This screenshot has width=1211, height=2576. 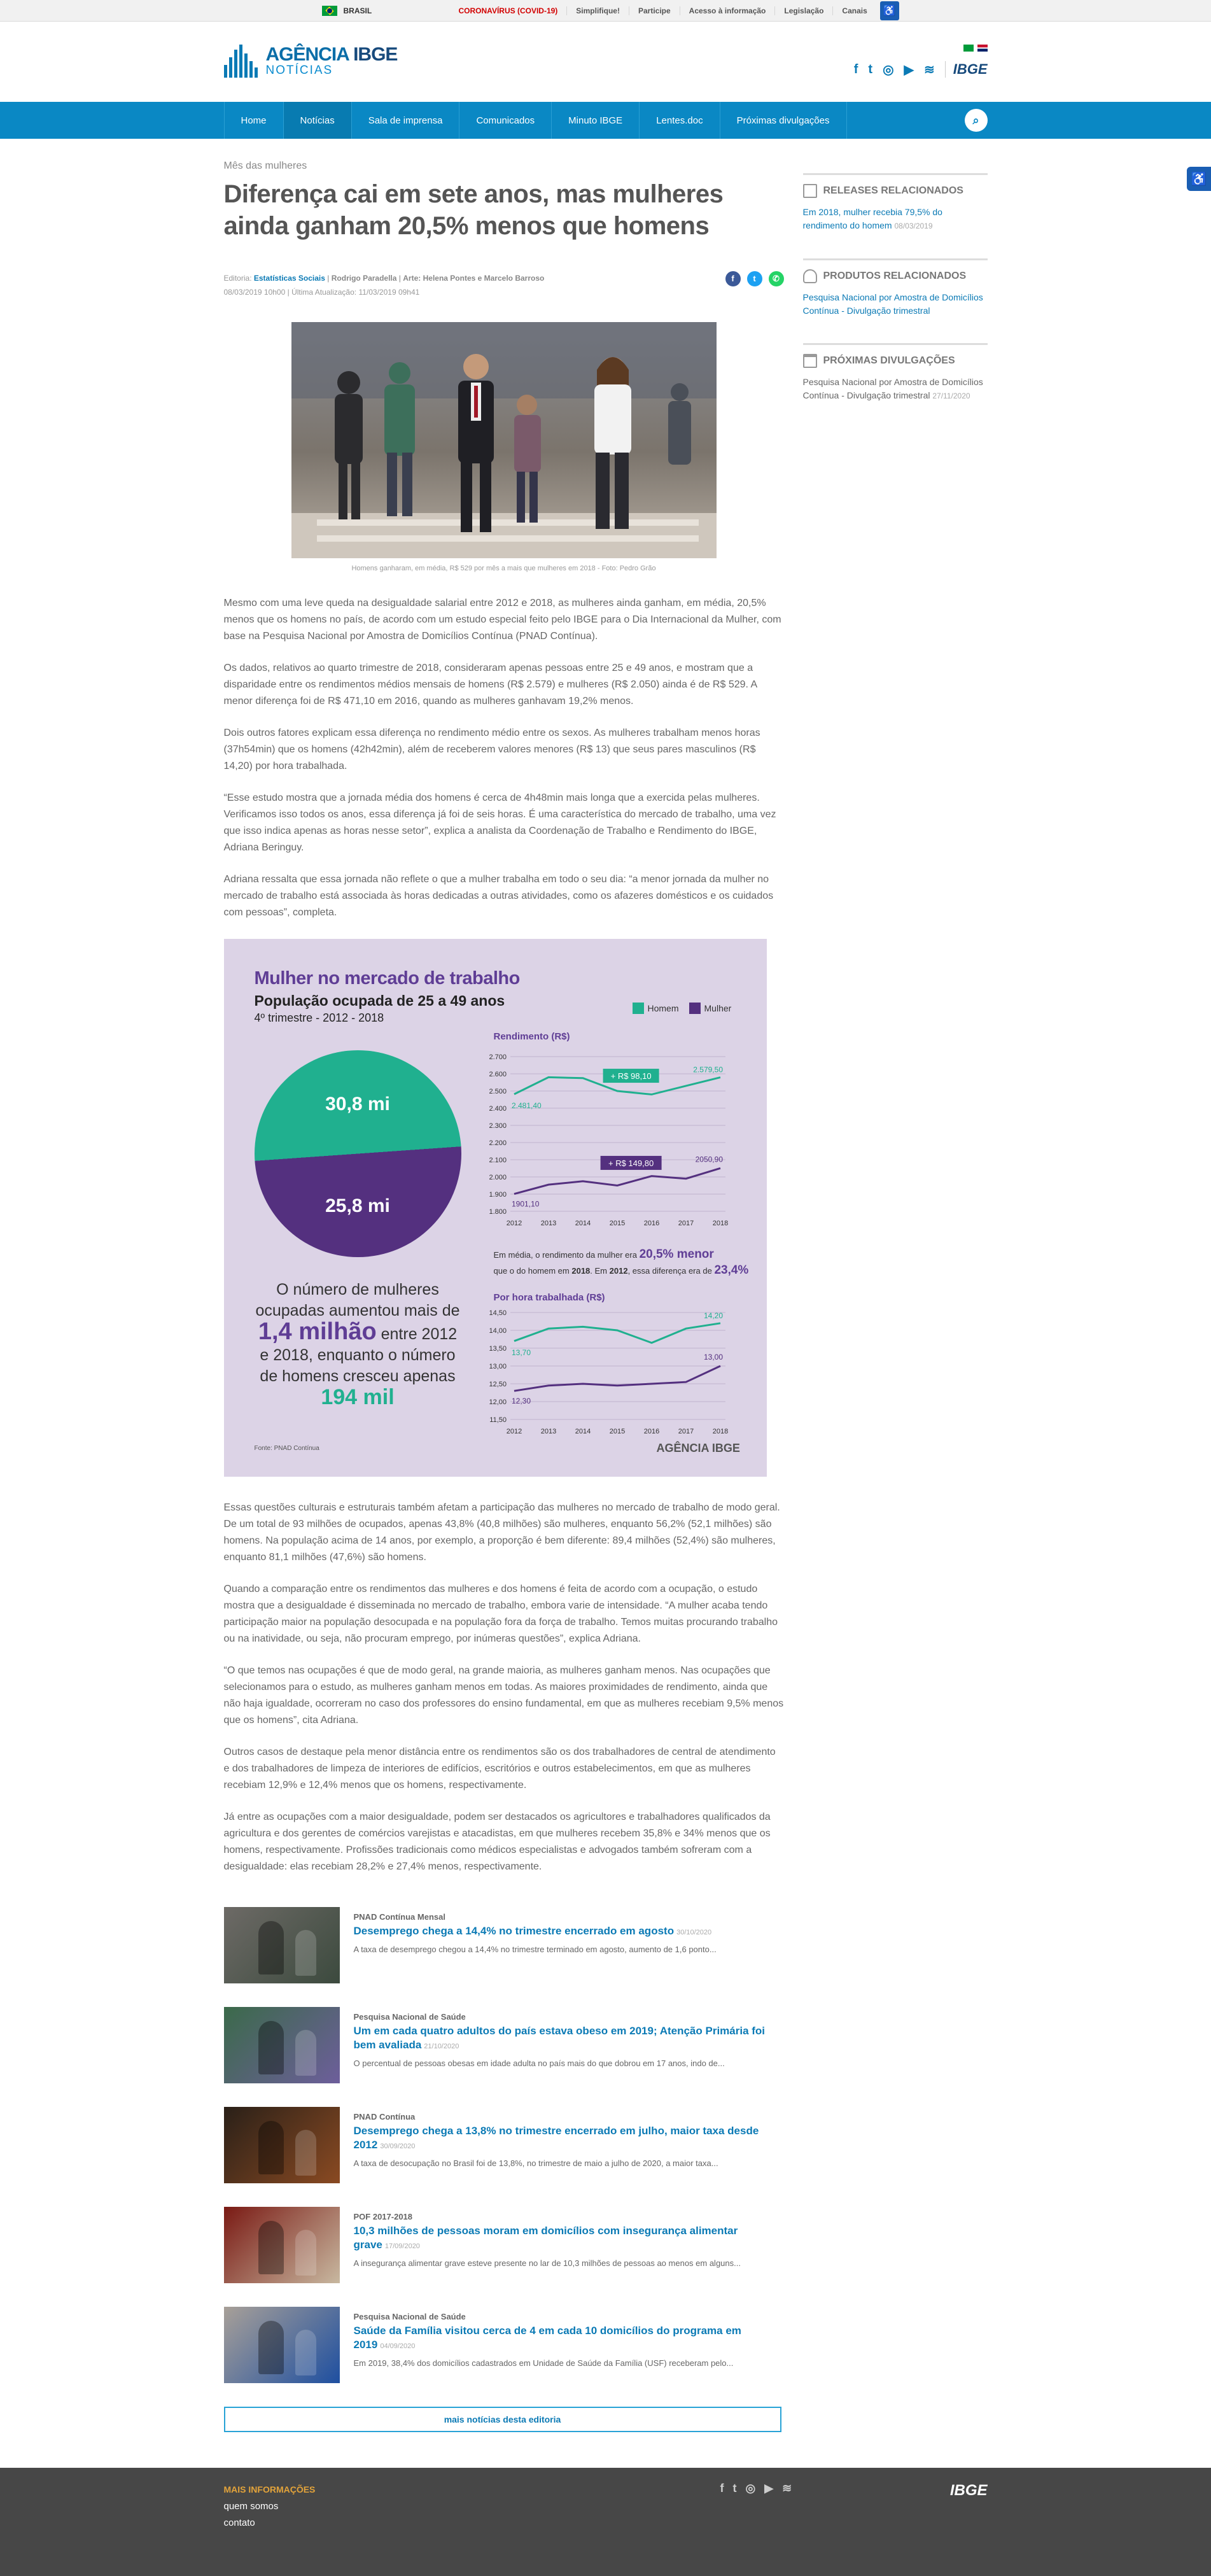 What do you see at coordinates (776, 279) in the screenshot?
I see `share-whatsapp-icon: ✆` at bounding box center [776, 279].